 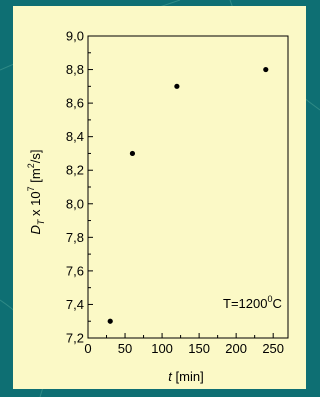 I want to click on x-tick-label: 100, so click(x=162, y=348).